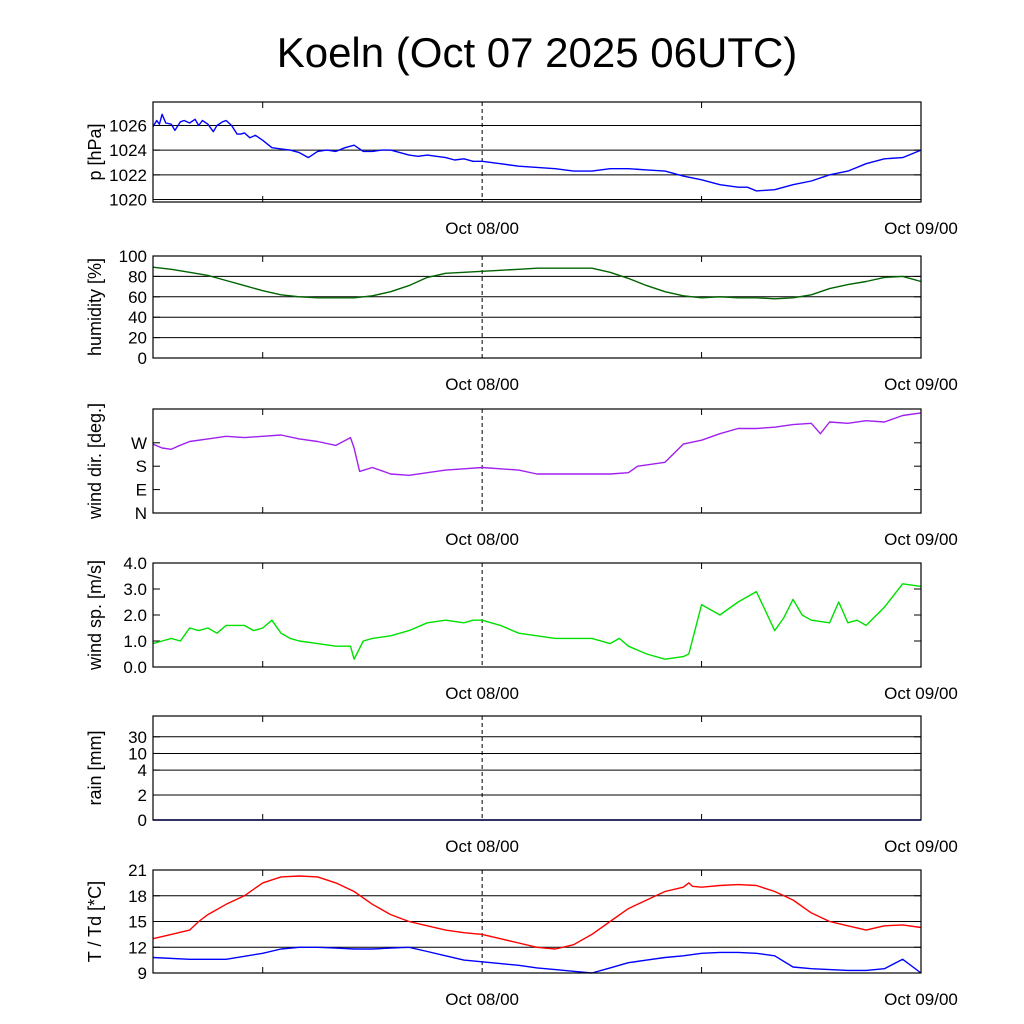 The image size is (1024, 1024). Describe the element at coordinates (137, 338) in the screenshot. I see `humidity-ytick-label-1: 20` at that location.